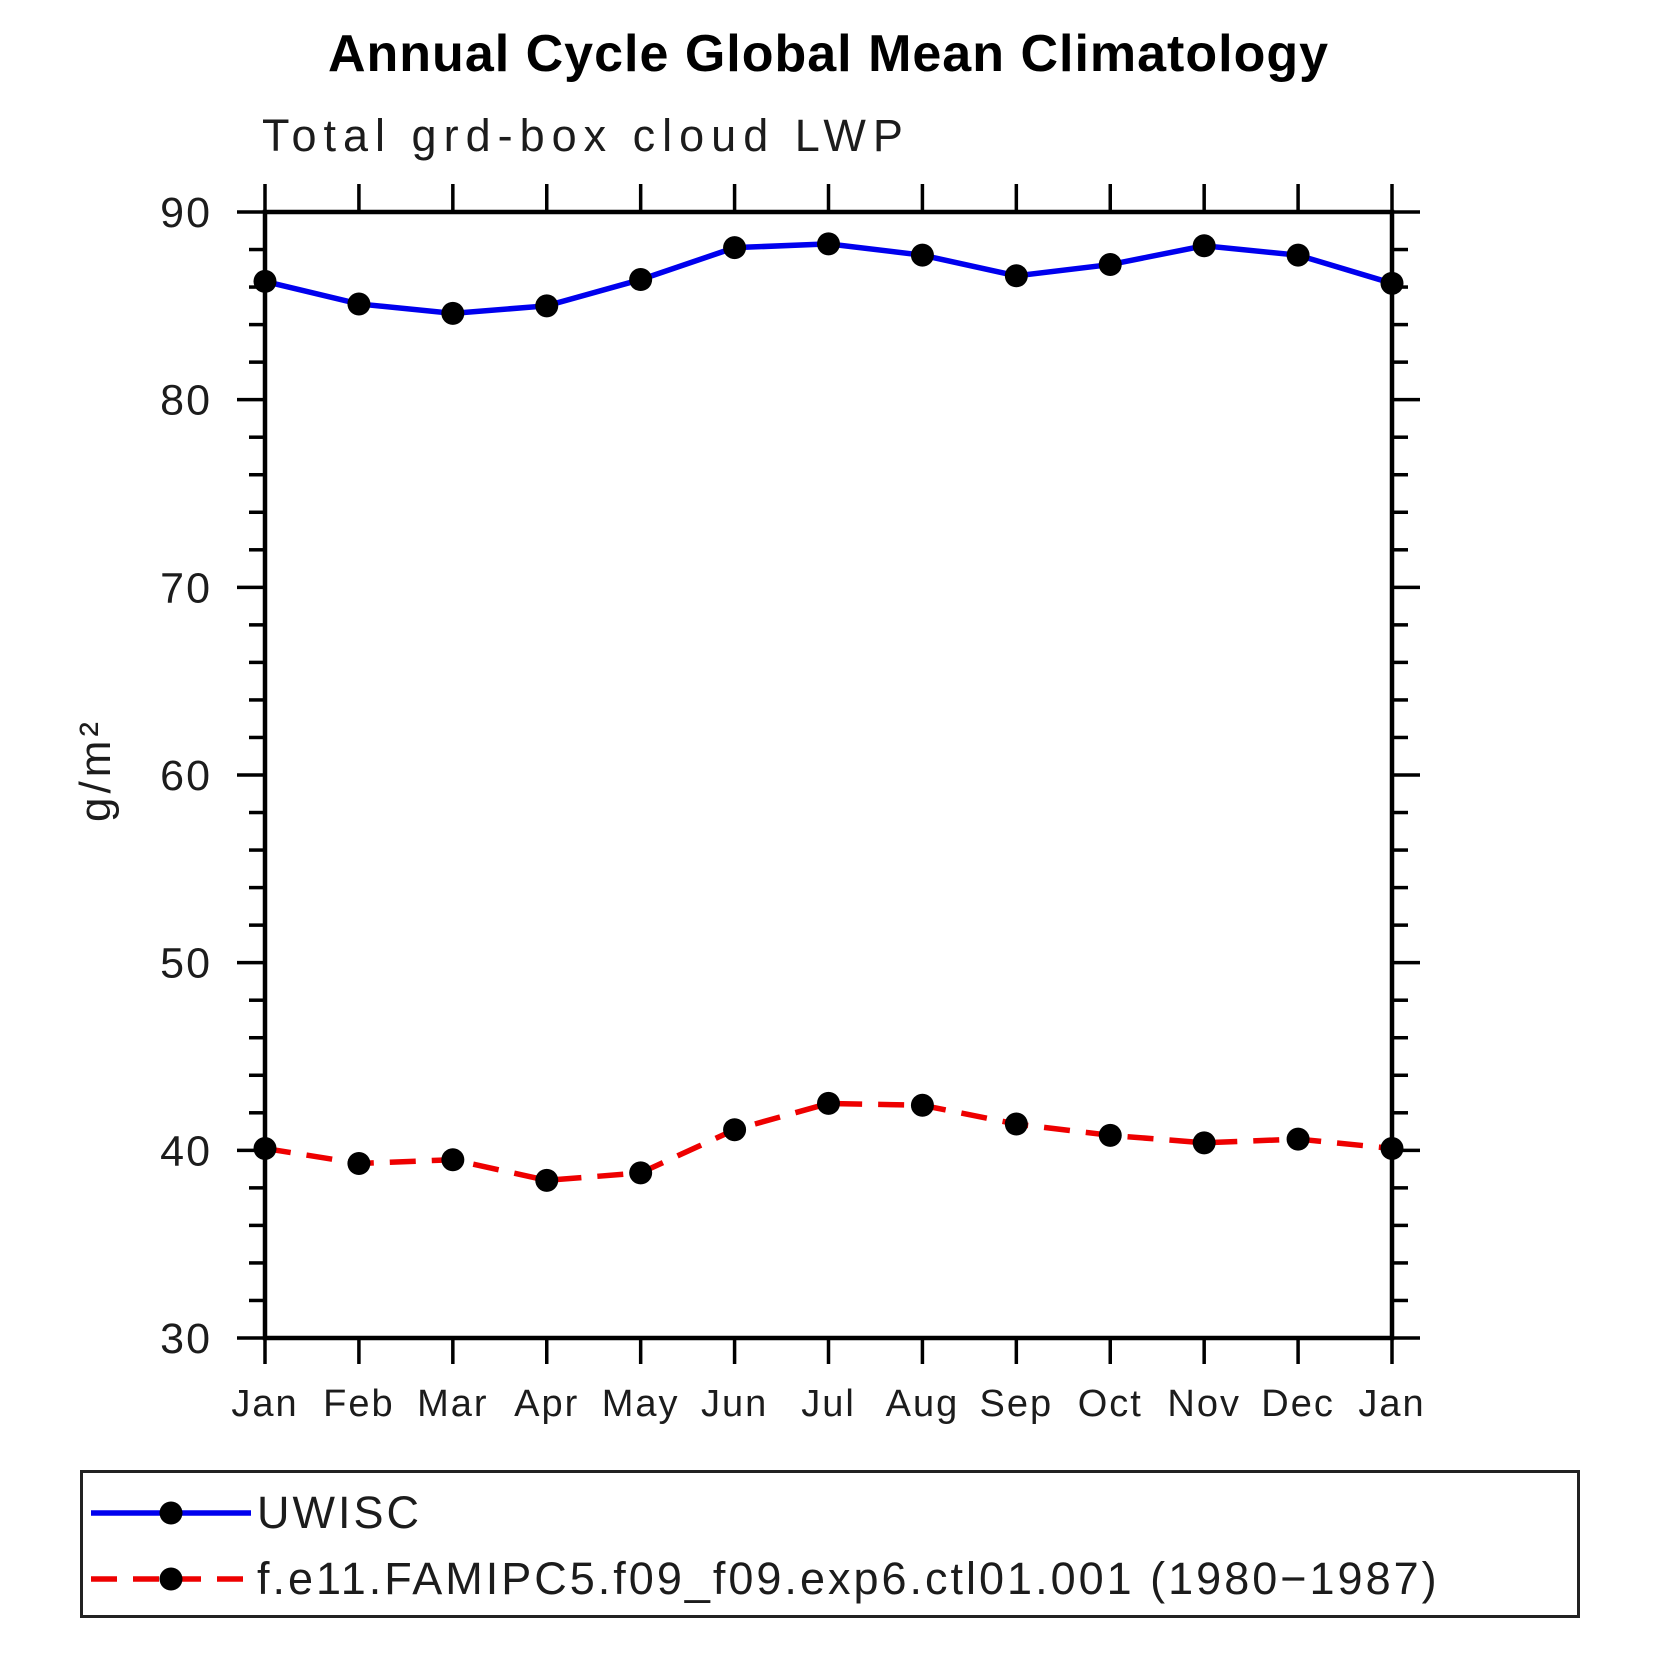 Image resolution: width=1658 pixels, height=1658 pixels. What do you see at coordinates (828, 278) in the screenshot?
I see `series-uwisc` at bounding box center [828, 278].